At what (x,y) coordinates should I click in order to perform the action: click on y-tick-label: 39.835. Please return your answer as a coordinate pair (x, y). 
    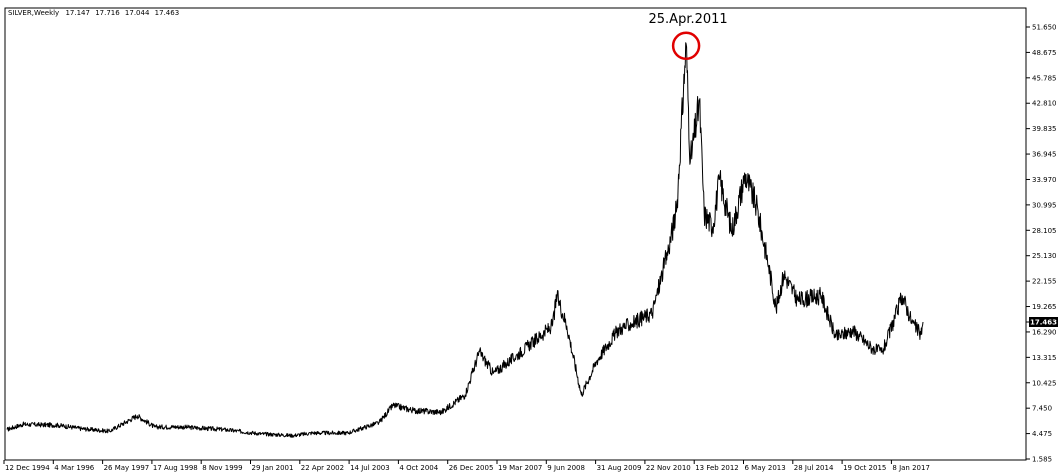
    Looking at the image, I should click on (1044, 129).